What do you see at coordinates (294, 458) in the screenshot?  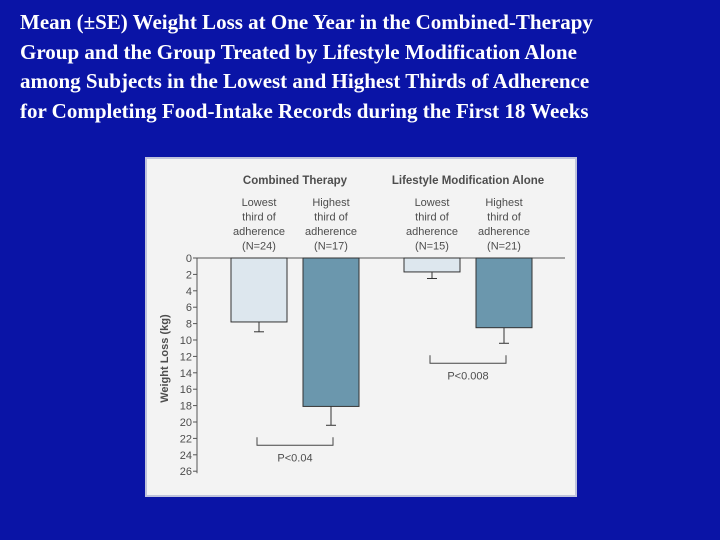 I see `p-value-label: P<0.04` at bounding box center [294, 458].